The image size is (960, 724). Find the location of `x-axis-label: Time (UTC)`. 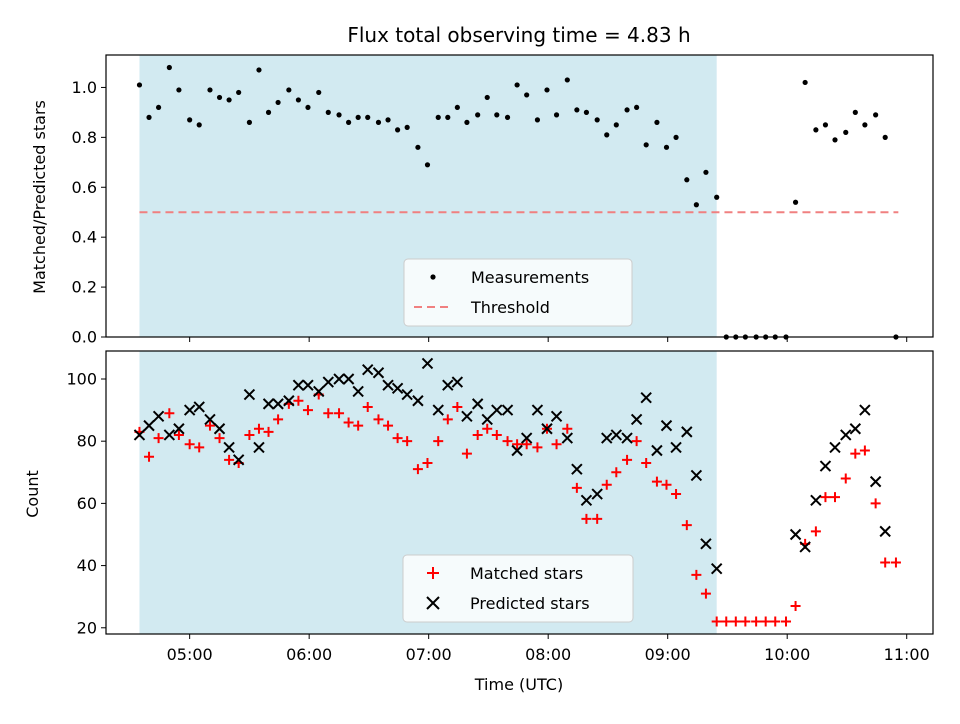

x-axis-label: Time (UTC) is located at coordinates (518, 684).